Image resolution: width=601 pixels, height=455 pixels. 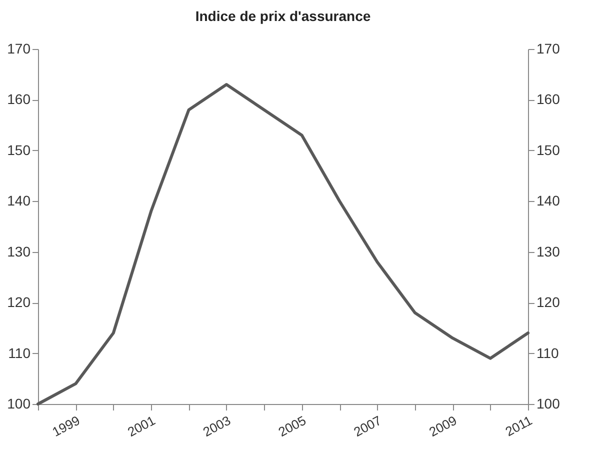 What do you see at coordinates (19, 99) in the screenshot?
I see `y-tick-label: 160` at bounding box center [19, 99].